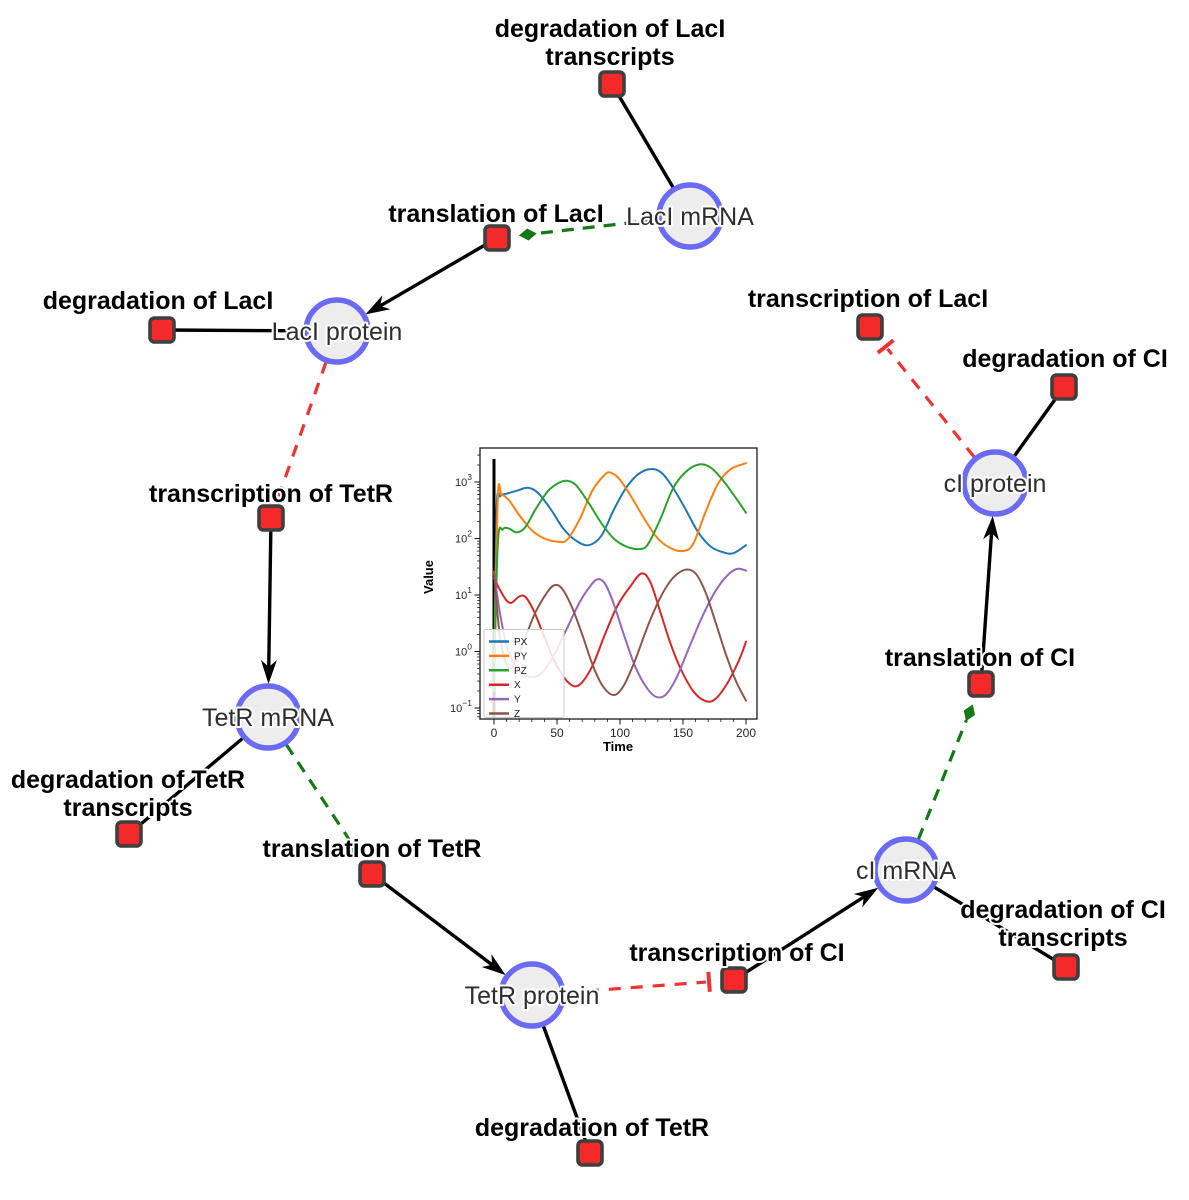 The height and width of the screenshot is (1200, 1189). I want to click on legend: PX PY PZ XYZ, so click(524, 674).